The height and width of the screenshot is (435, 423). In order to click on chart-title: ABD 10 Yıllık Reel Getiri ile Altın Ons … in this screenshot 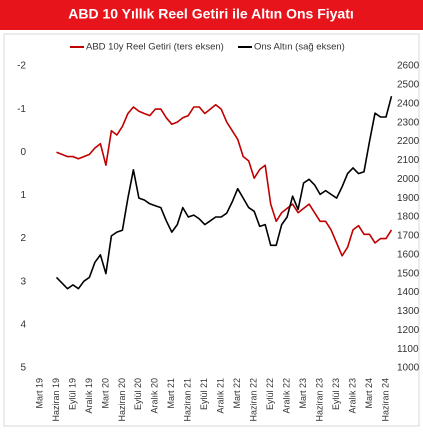, I will do `click(211, 14)`.